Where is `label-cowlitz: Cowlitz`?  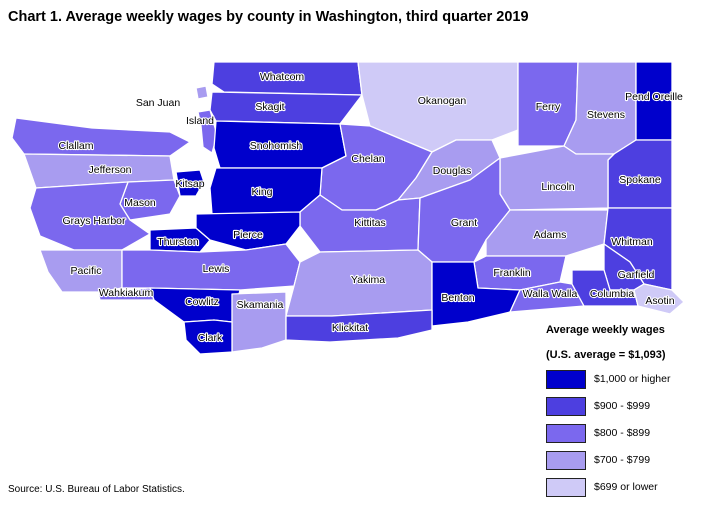
label-cowlitz: Cowlitz is located at coordinates (202, 302).